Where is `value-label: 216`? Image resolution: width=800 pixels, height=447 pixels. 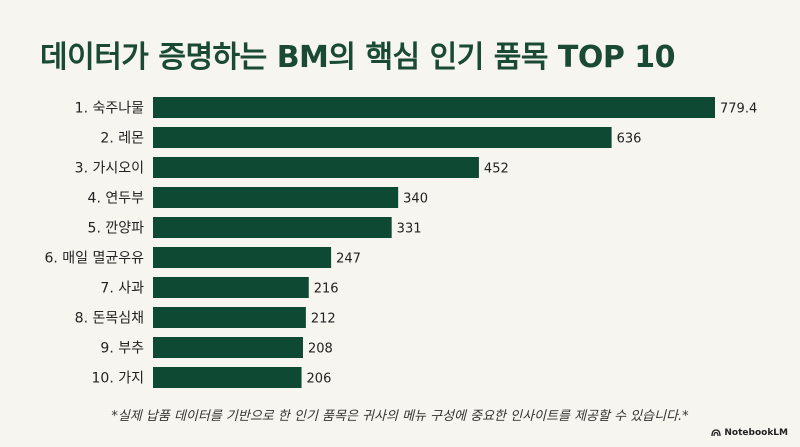
value-label: 216 is located at coordinates (326, 289).